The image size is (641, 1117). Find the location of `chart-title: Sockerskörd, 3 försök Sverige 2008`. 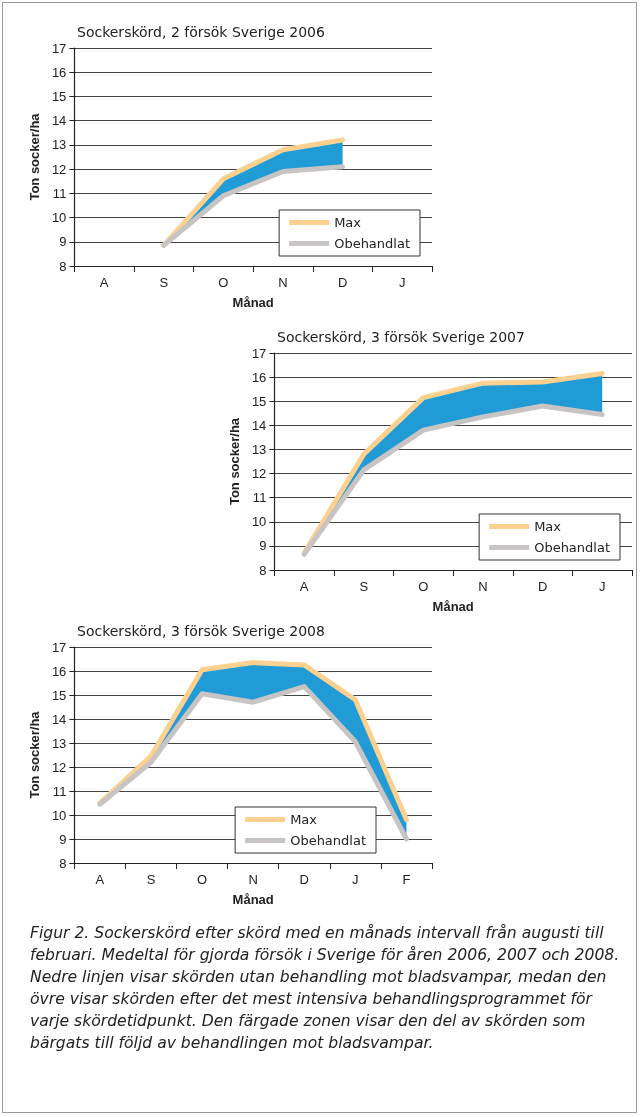

chart-title: Sockerskörd, 3 försök Sverige 2008 is located at coordinates (201, 631).